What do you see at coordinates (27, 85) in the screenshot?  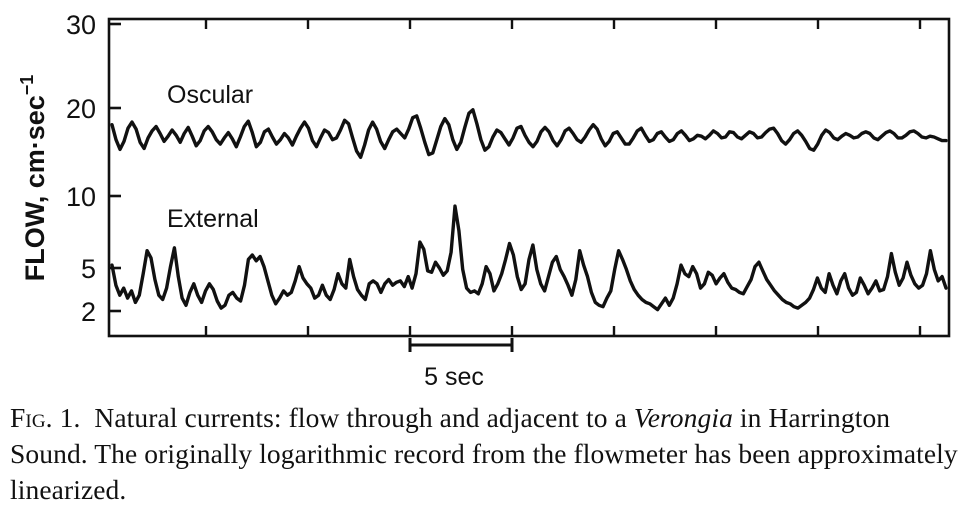 I see `y-axis-exponent: −1` at bounding box center [27, 85].